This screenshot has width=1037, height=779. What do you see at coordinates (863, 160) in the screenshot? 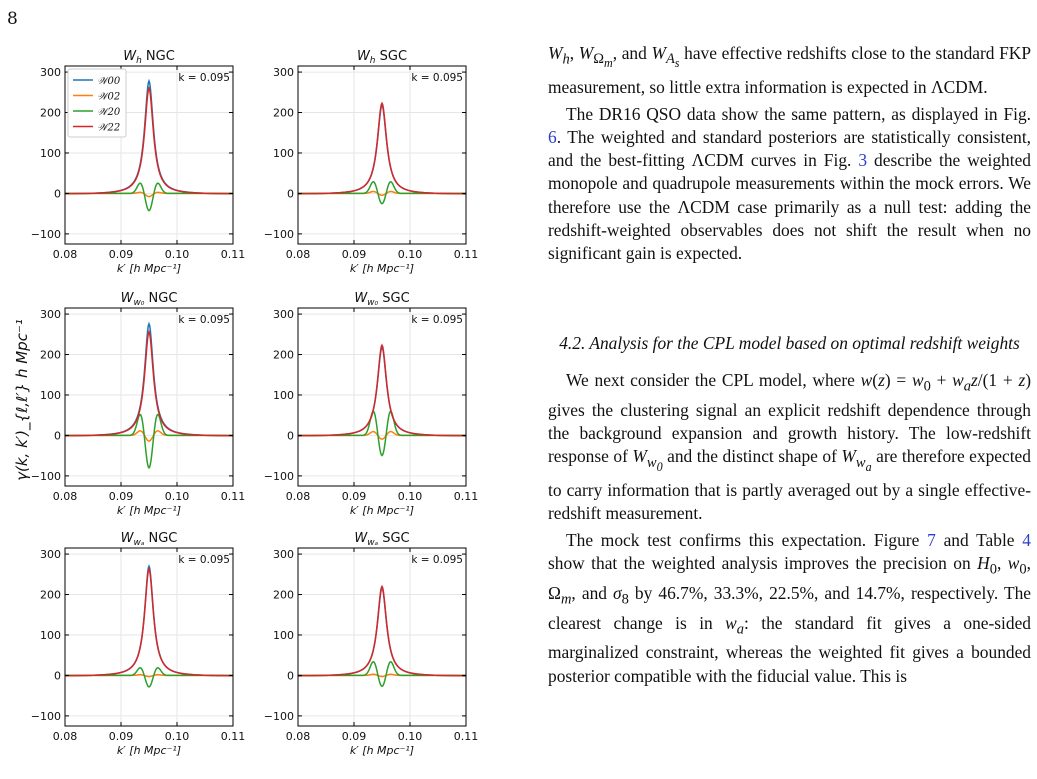
I see `fig3-link: 3` at bounding box center [863, 160].